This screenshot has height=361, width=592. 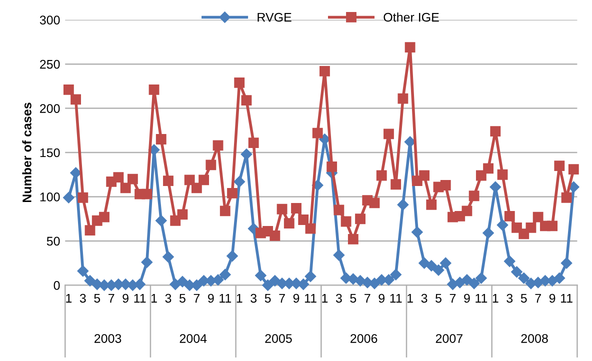 I want to click on text: 2006, so click(x=364, y=338).